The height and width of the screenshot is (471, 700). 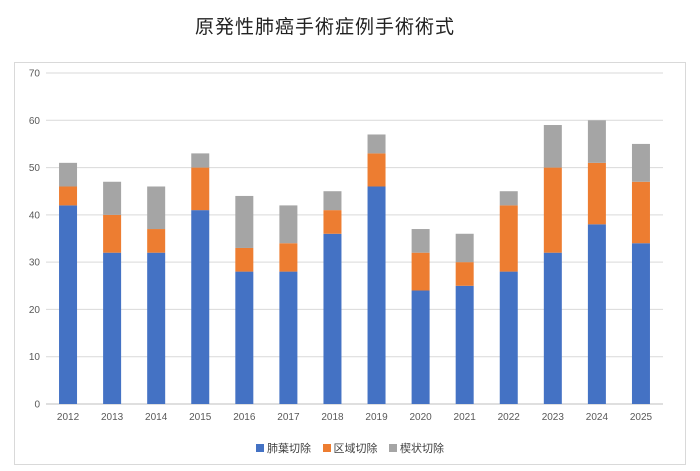 What do you see at coordinates (35, 357) in the screenshot?
I see `y-tick-label: 10` at bounding box center [35, 357].